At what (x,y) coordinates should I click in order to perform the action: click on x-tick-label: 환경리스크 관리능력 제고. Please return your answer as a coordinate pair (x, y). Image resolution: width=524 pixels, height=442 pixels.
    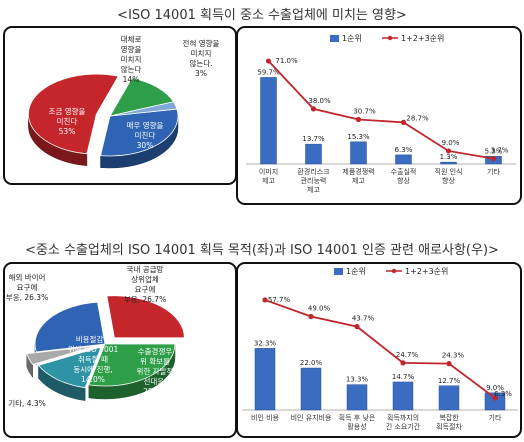
    Looking at the image, I should click on (313, 180).